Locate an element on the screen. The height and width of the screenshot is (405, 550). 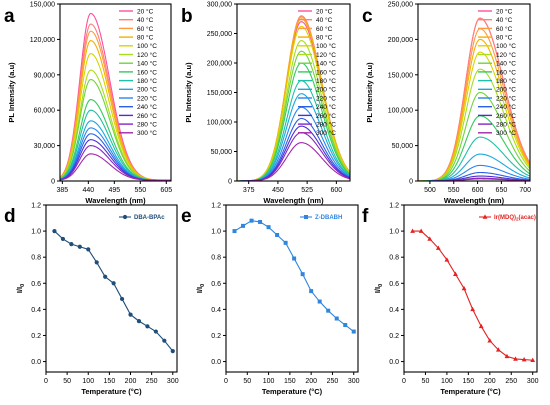
y-tick-label: 0.8 is located at coordinates (216, 258).